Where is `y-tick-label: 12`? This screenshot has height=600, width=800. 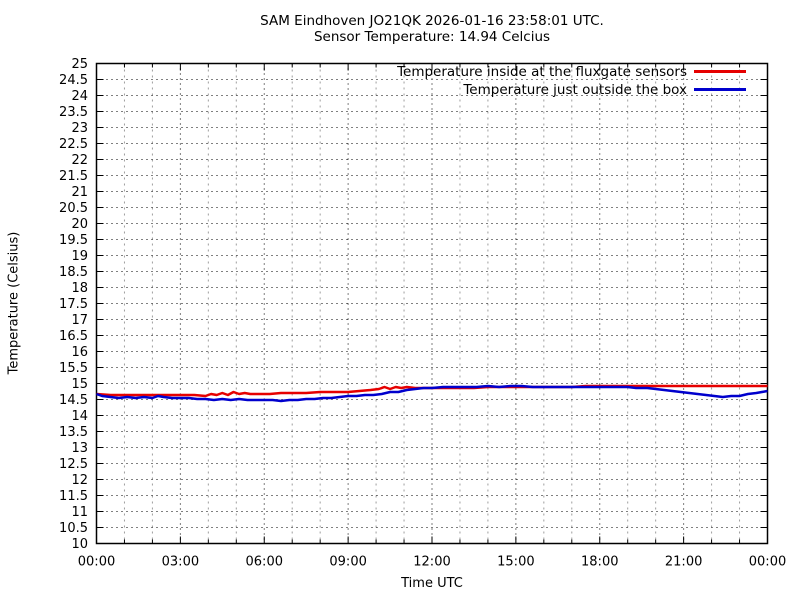 y-tick-label: 12 is located at coordinates (79, 480).